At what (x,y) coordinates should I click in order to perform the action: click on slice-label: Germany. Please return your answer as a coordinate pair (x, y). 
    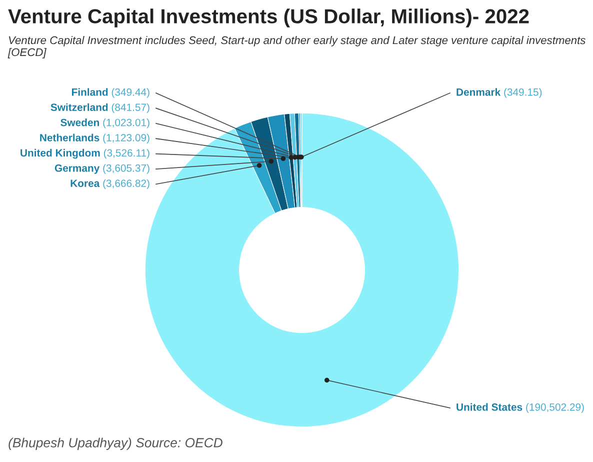
    Looking at the image, I should click on (77, 169).